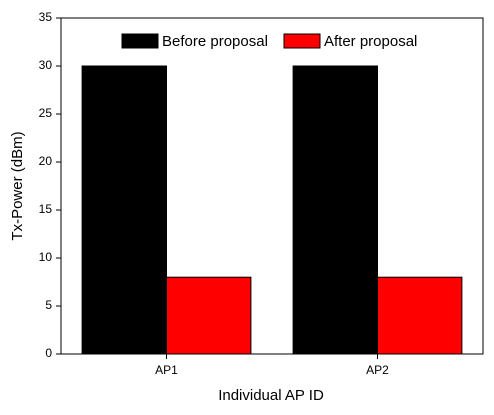 This screenshot has width=494, height=415. What do you see at coordinates (271, 395) in the screenshot?
I see `x-axis-title: Individual AP ID` at bounding box center [271, 395].